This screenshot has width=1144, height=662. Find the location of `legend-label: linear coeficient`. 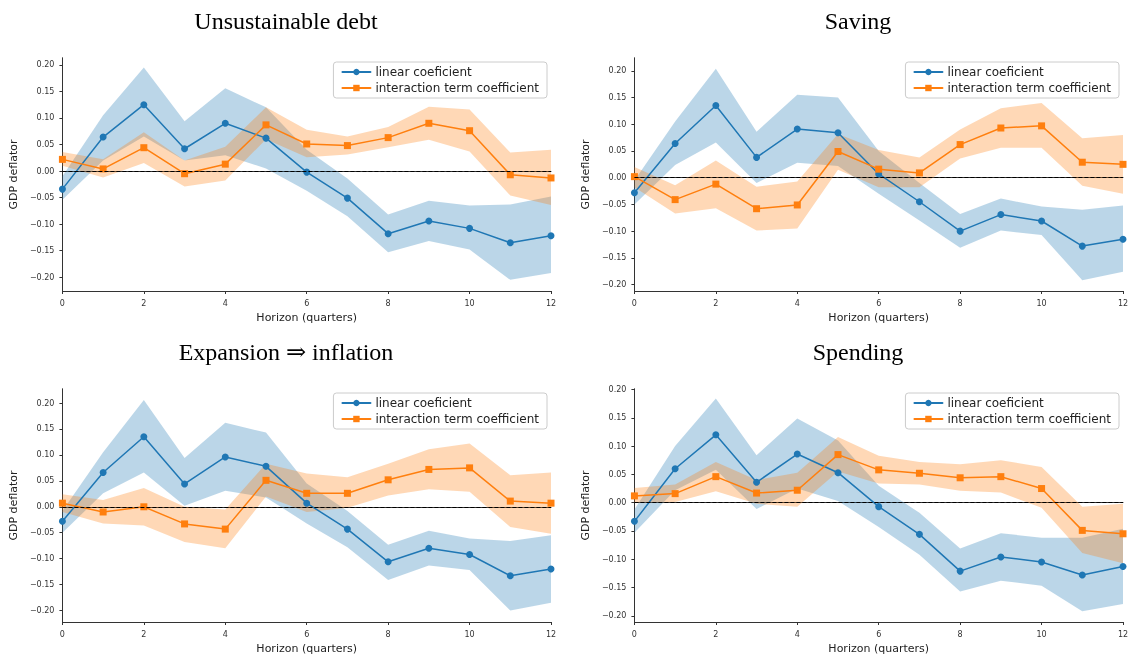

legend-label: linear coeficient is located at coordinates (423, 72).